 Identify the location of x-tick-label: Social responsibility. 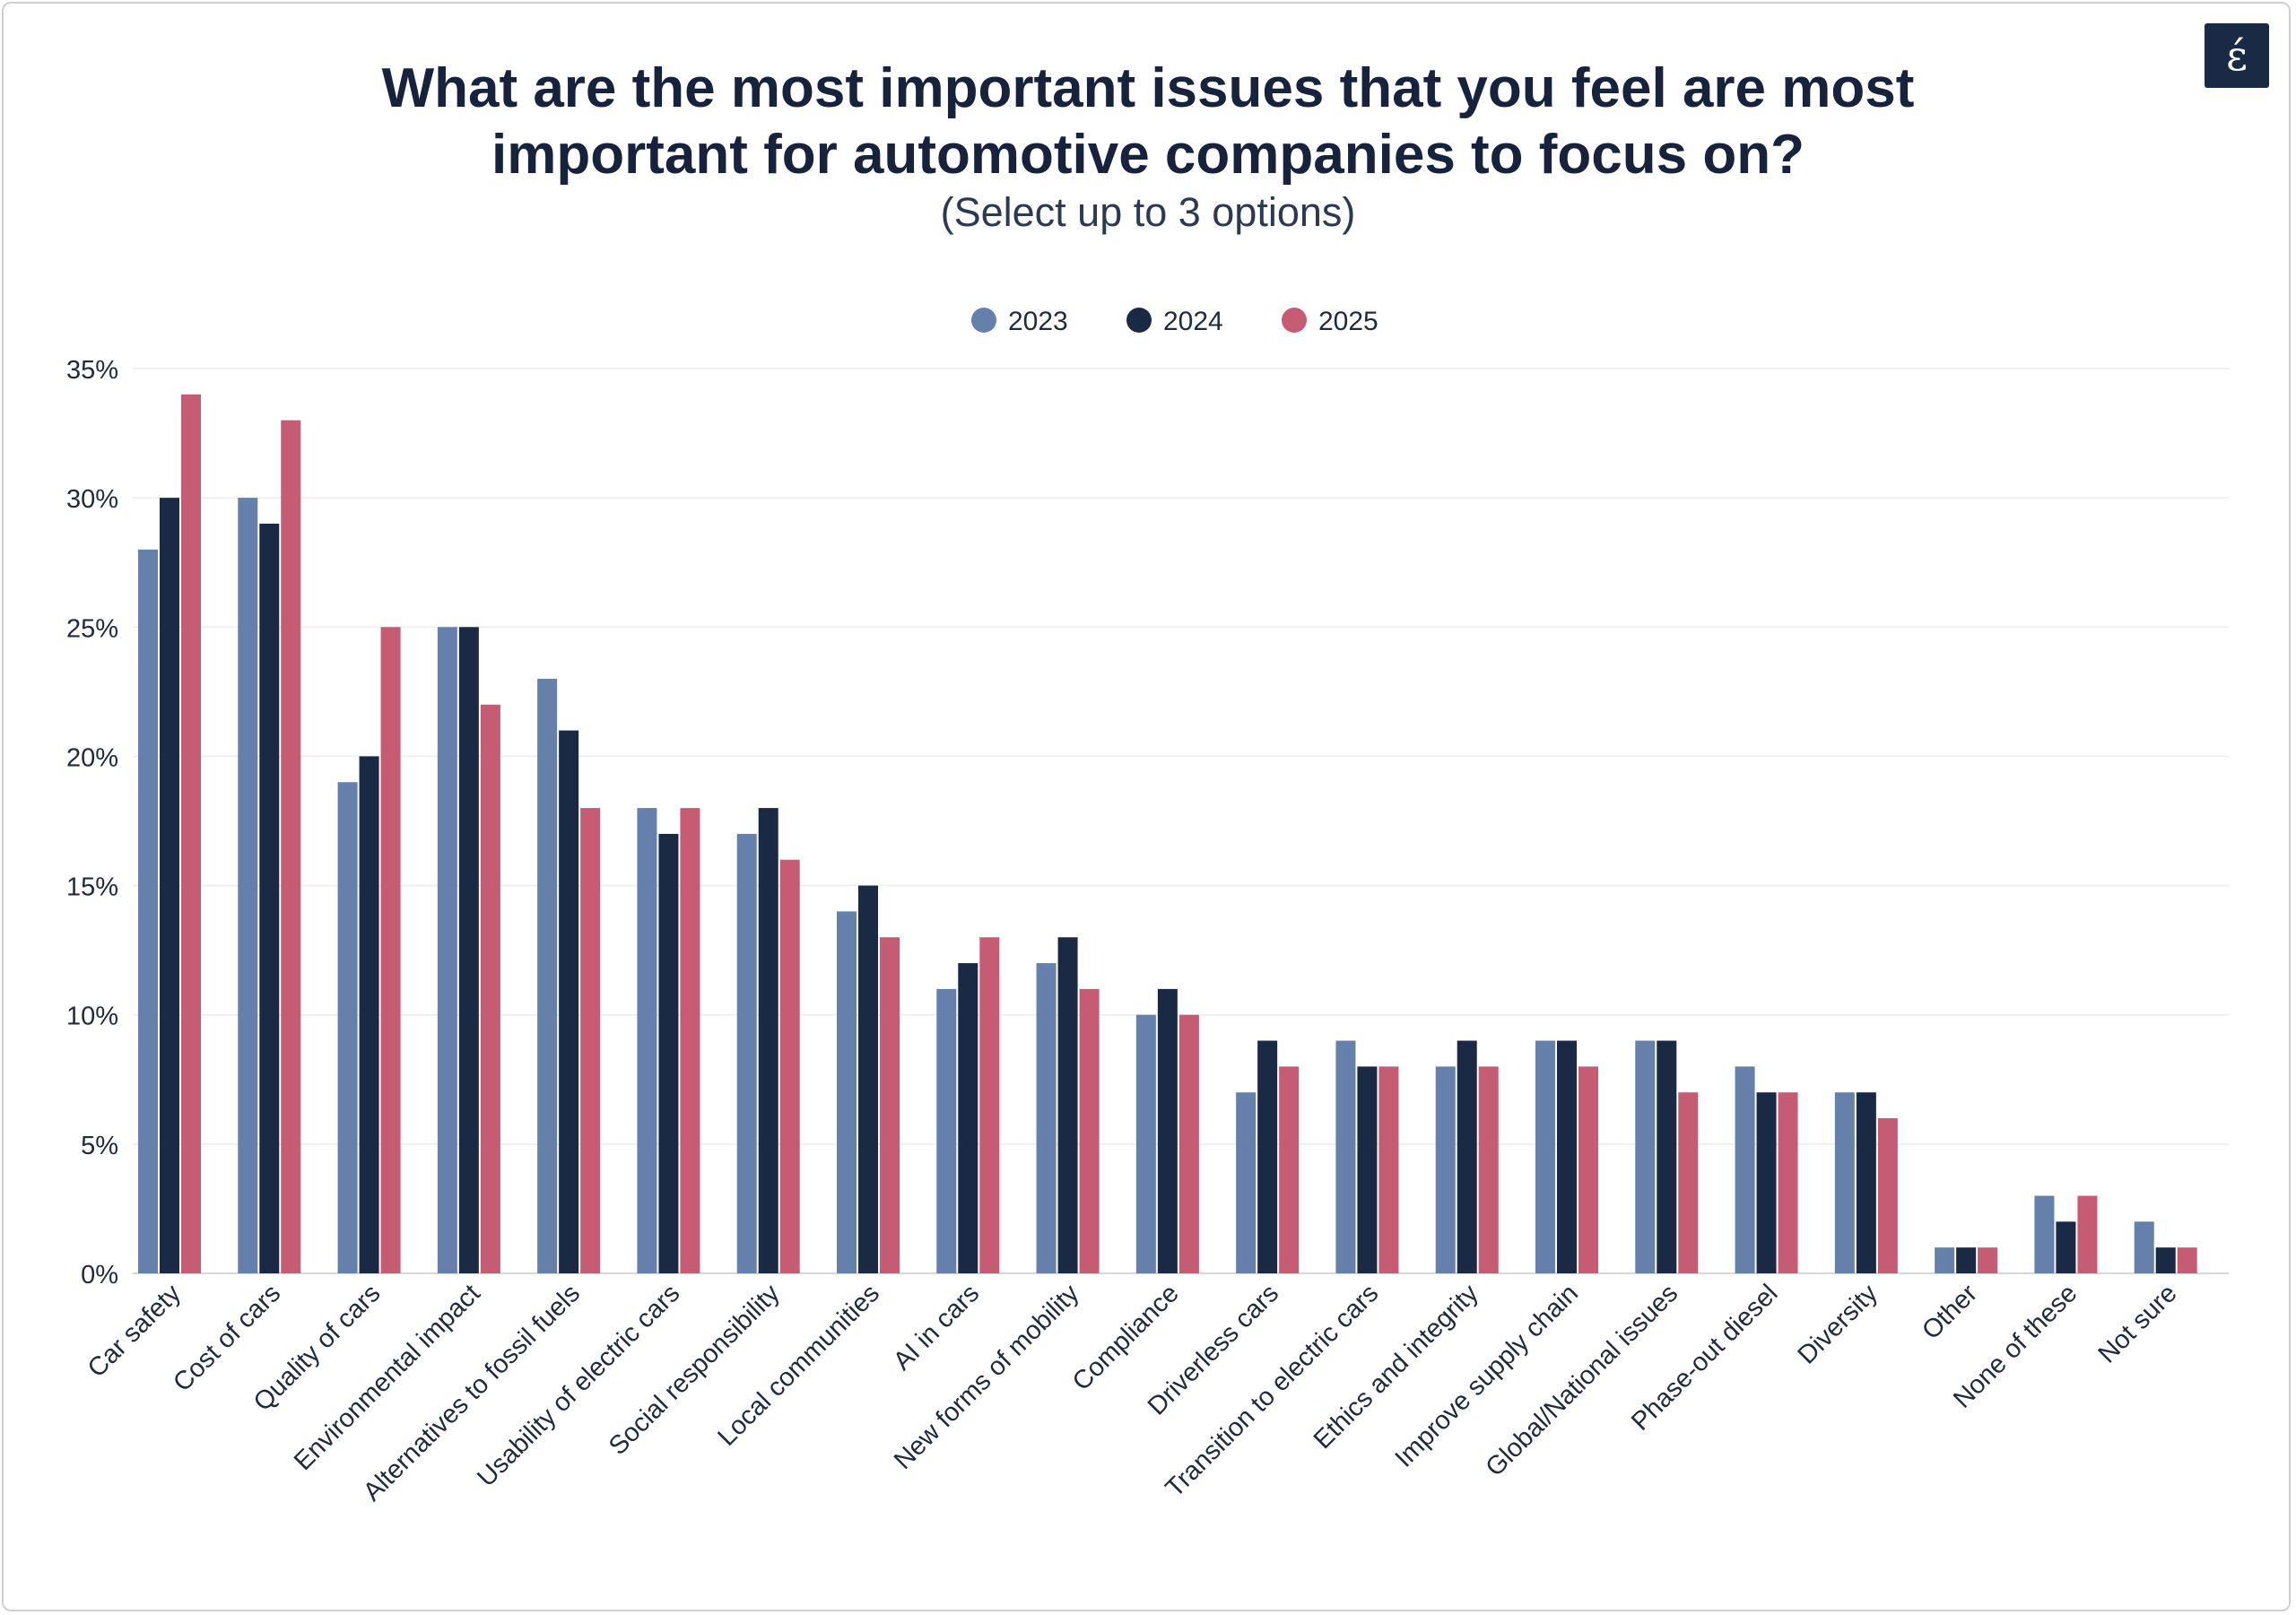
(695, 1370).